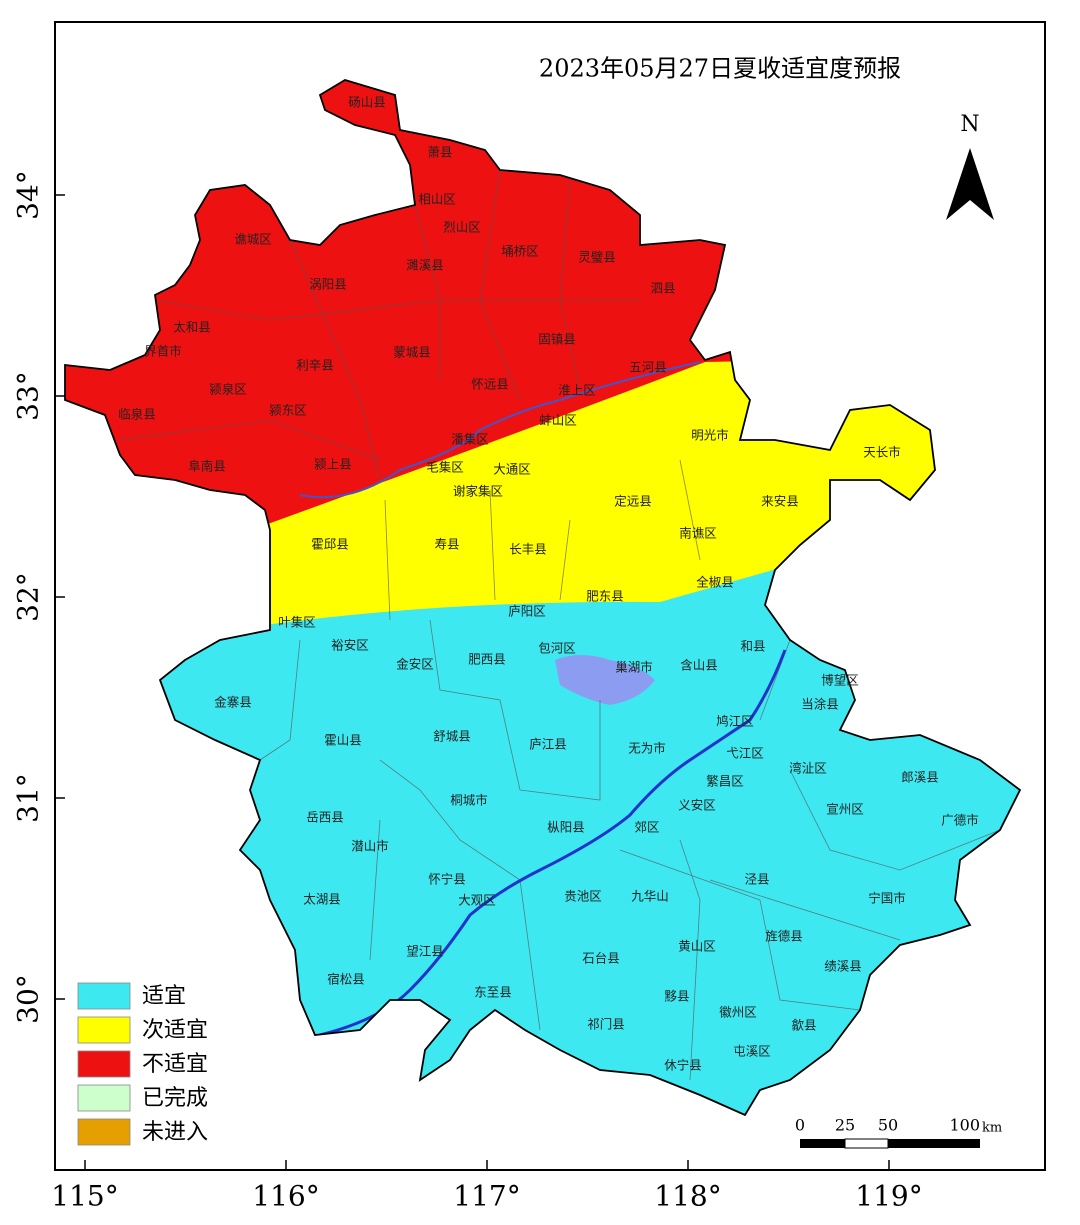 The width and height of the screenshot is (1080, 1225). What do you see at coordinates (969, 124) in the screenshot?
I see `north-label: N` at bounding box center [969, 124].